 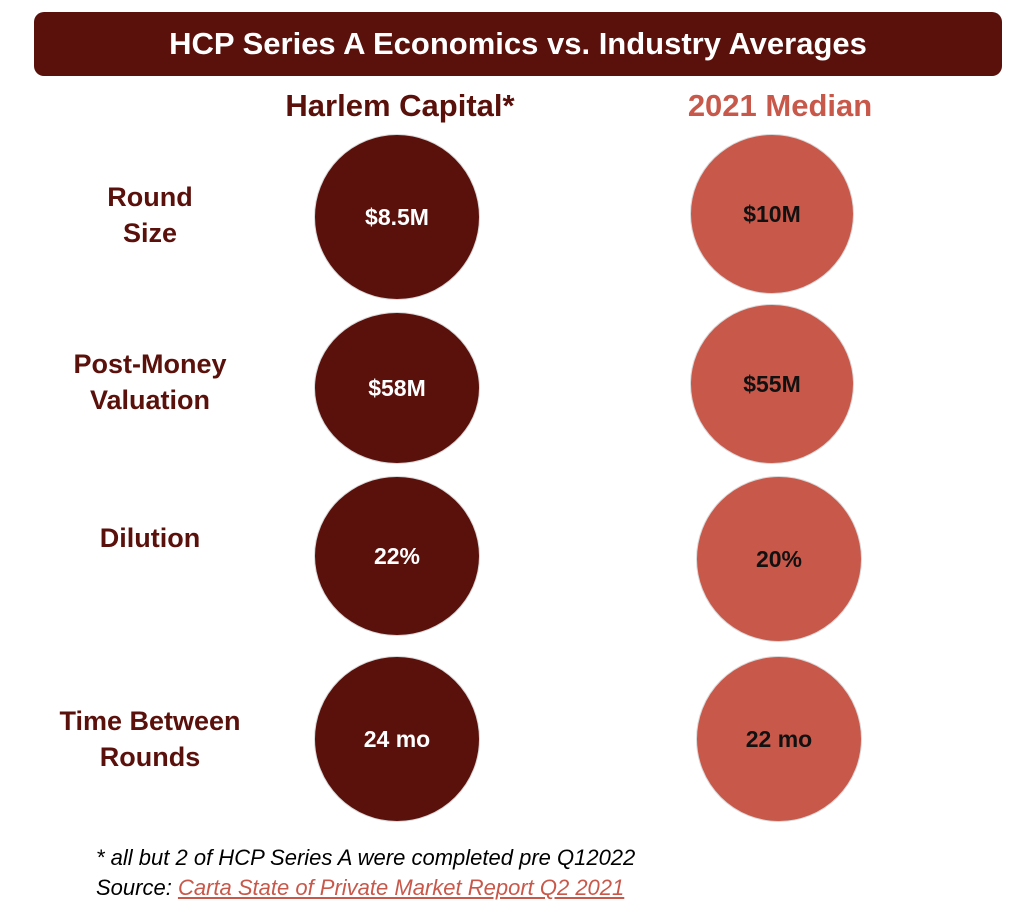 I want to click on row-label-line: Post-Money, so click(x=150, y=364).